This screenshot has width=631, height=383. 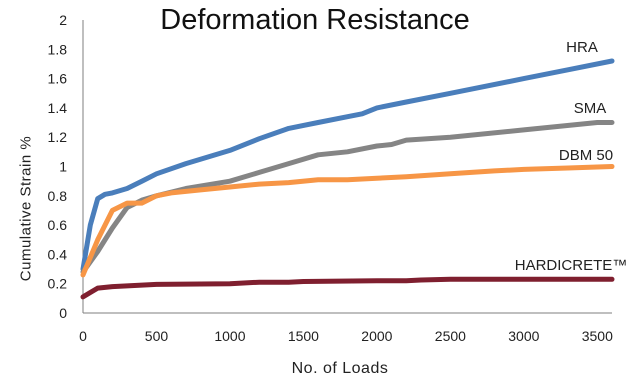 I want to click on y-tick-label: 1.4, so click(x=58, y=108).